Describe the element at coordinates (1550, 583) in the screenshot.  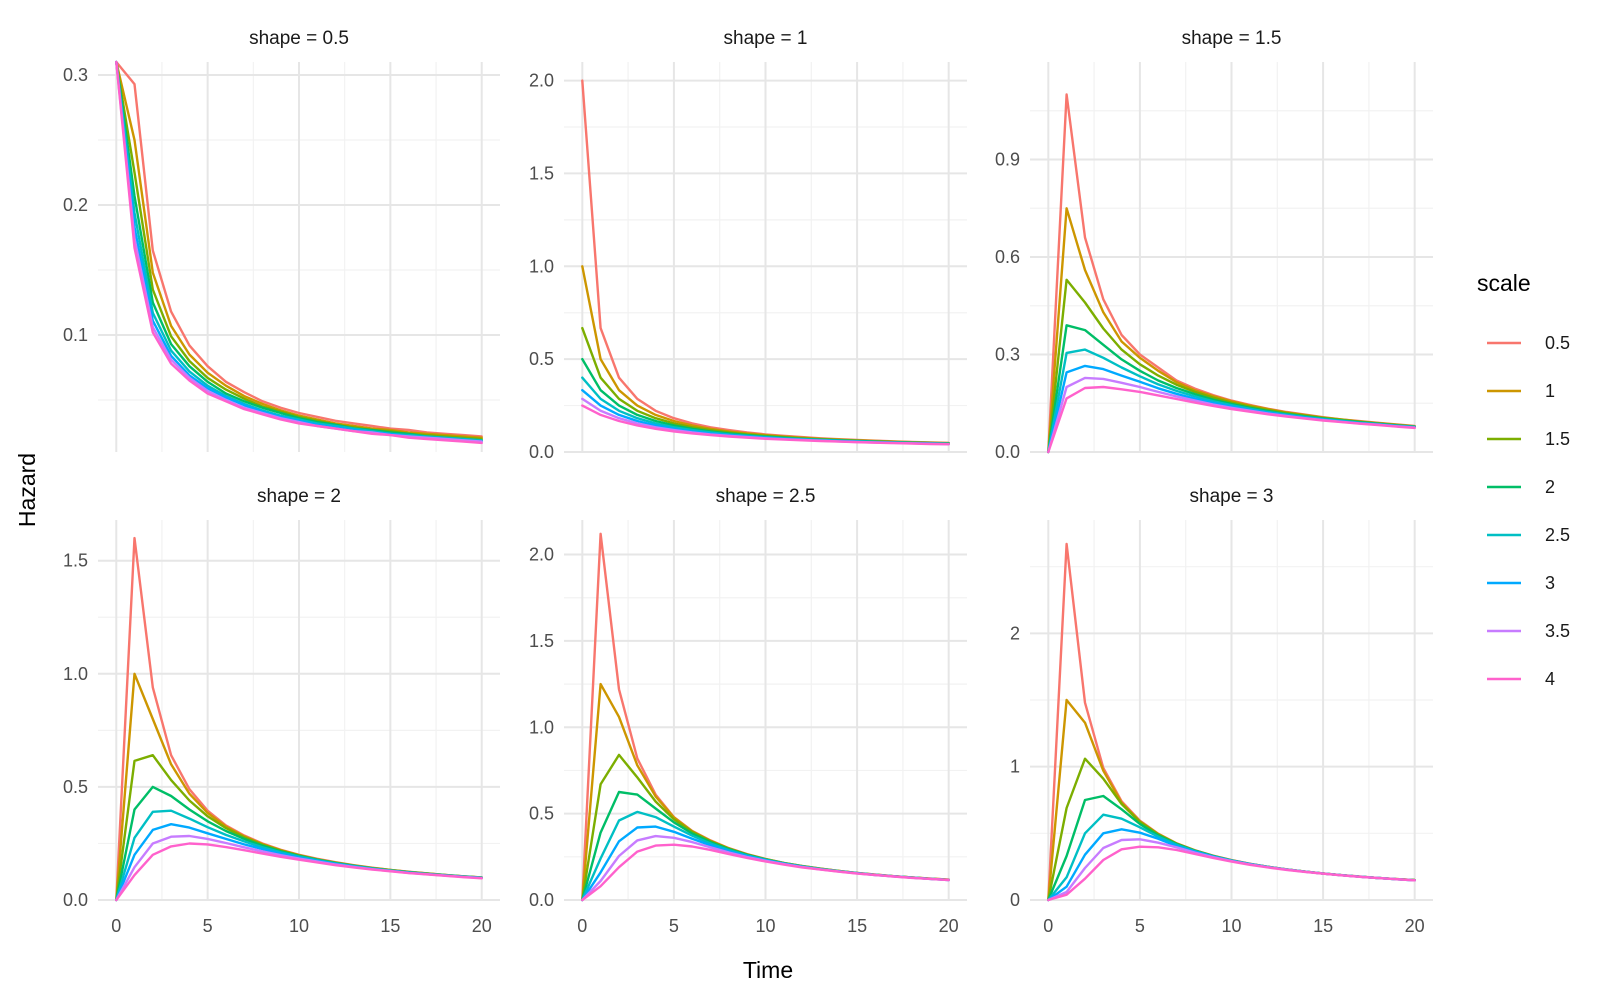
I see `legend-label: 3` at that location.